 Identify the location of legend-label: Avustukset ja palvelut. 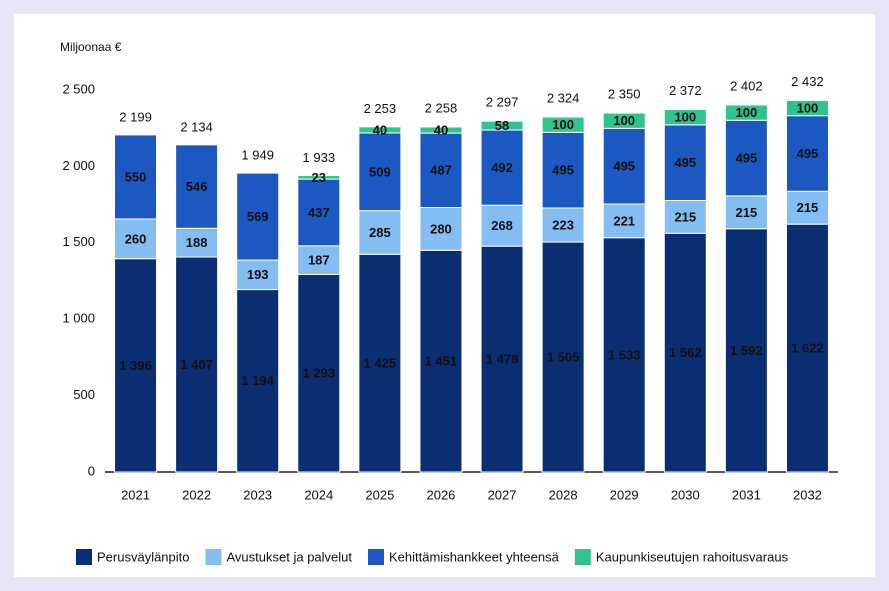
(290, 556).